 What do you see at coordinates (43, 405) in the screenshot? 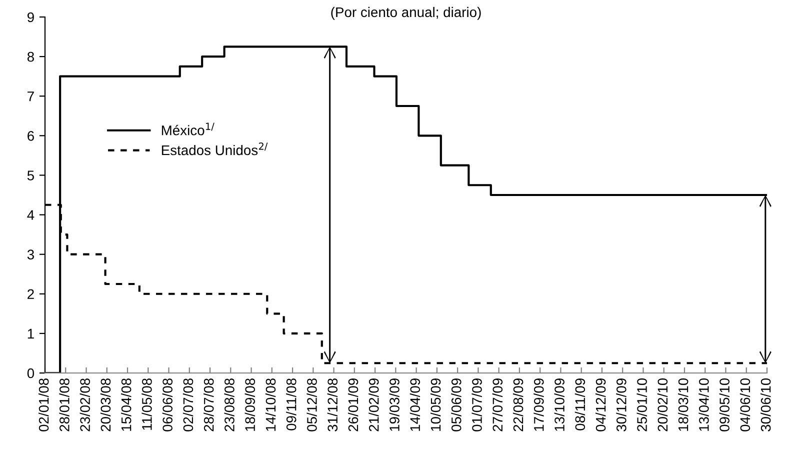
I see `x-tick-label: 02/01/08` at bounding box center [43, 405].